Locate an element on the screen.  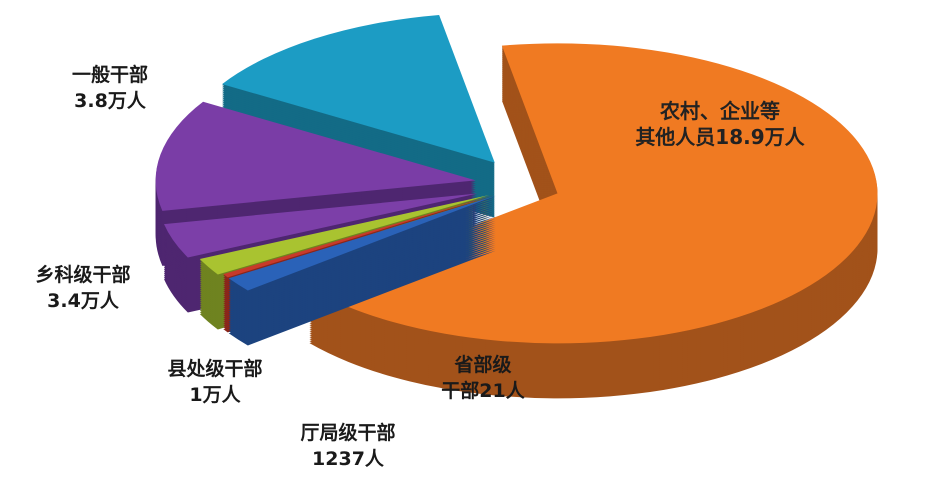
label-general-line1: 一般干部 is located at coordinates (109, 75).